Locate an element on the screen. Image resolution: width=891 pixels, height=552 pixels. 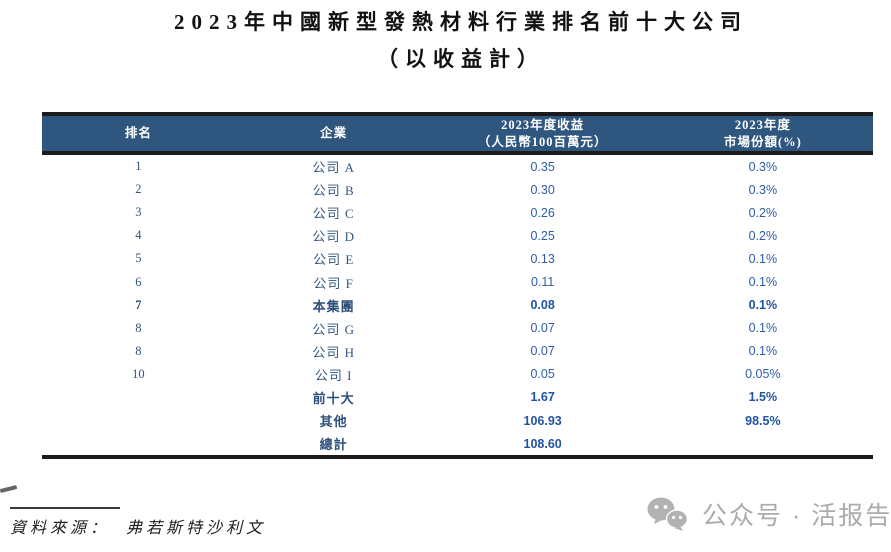
header-revenue: 2023年度收益 （人民幣100百萬元） is located at coordinates (543, 134).